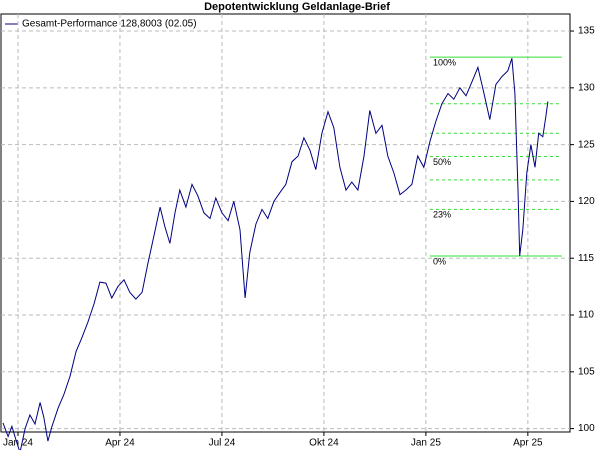  I want to click on y-tick-label: 100, so click(586, 428).